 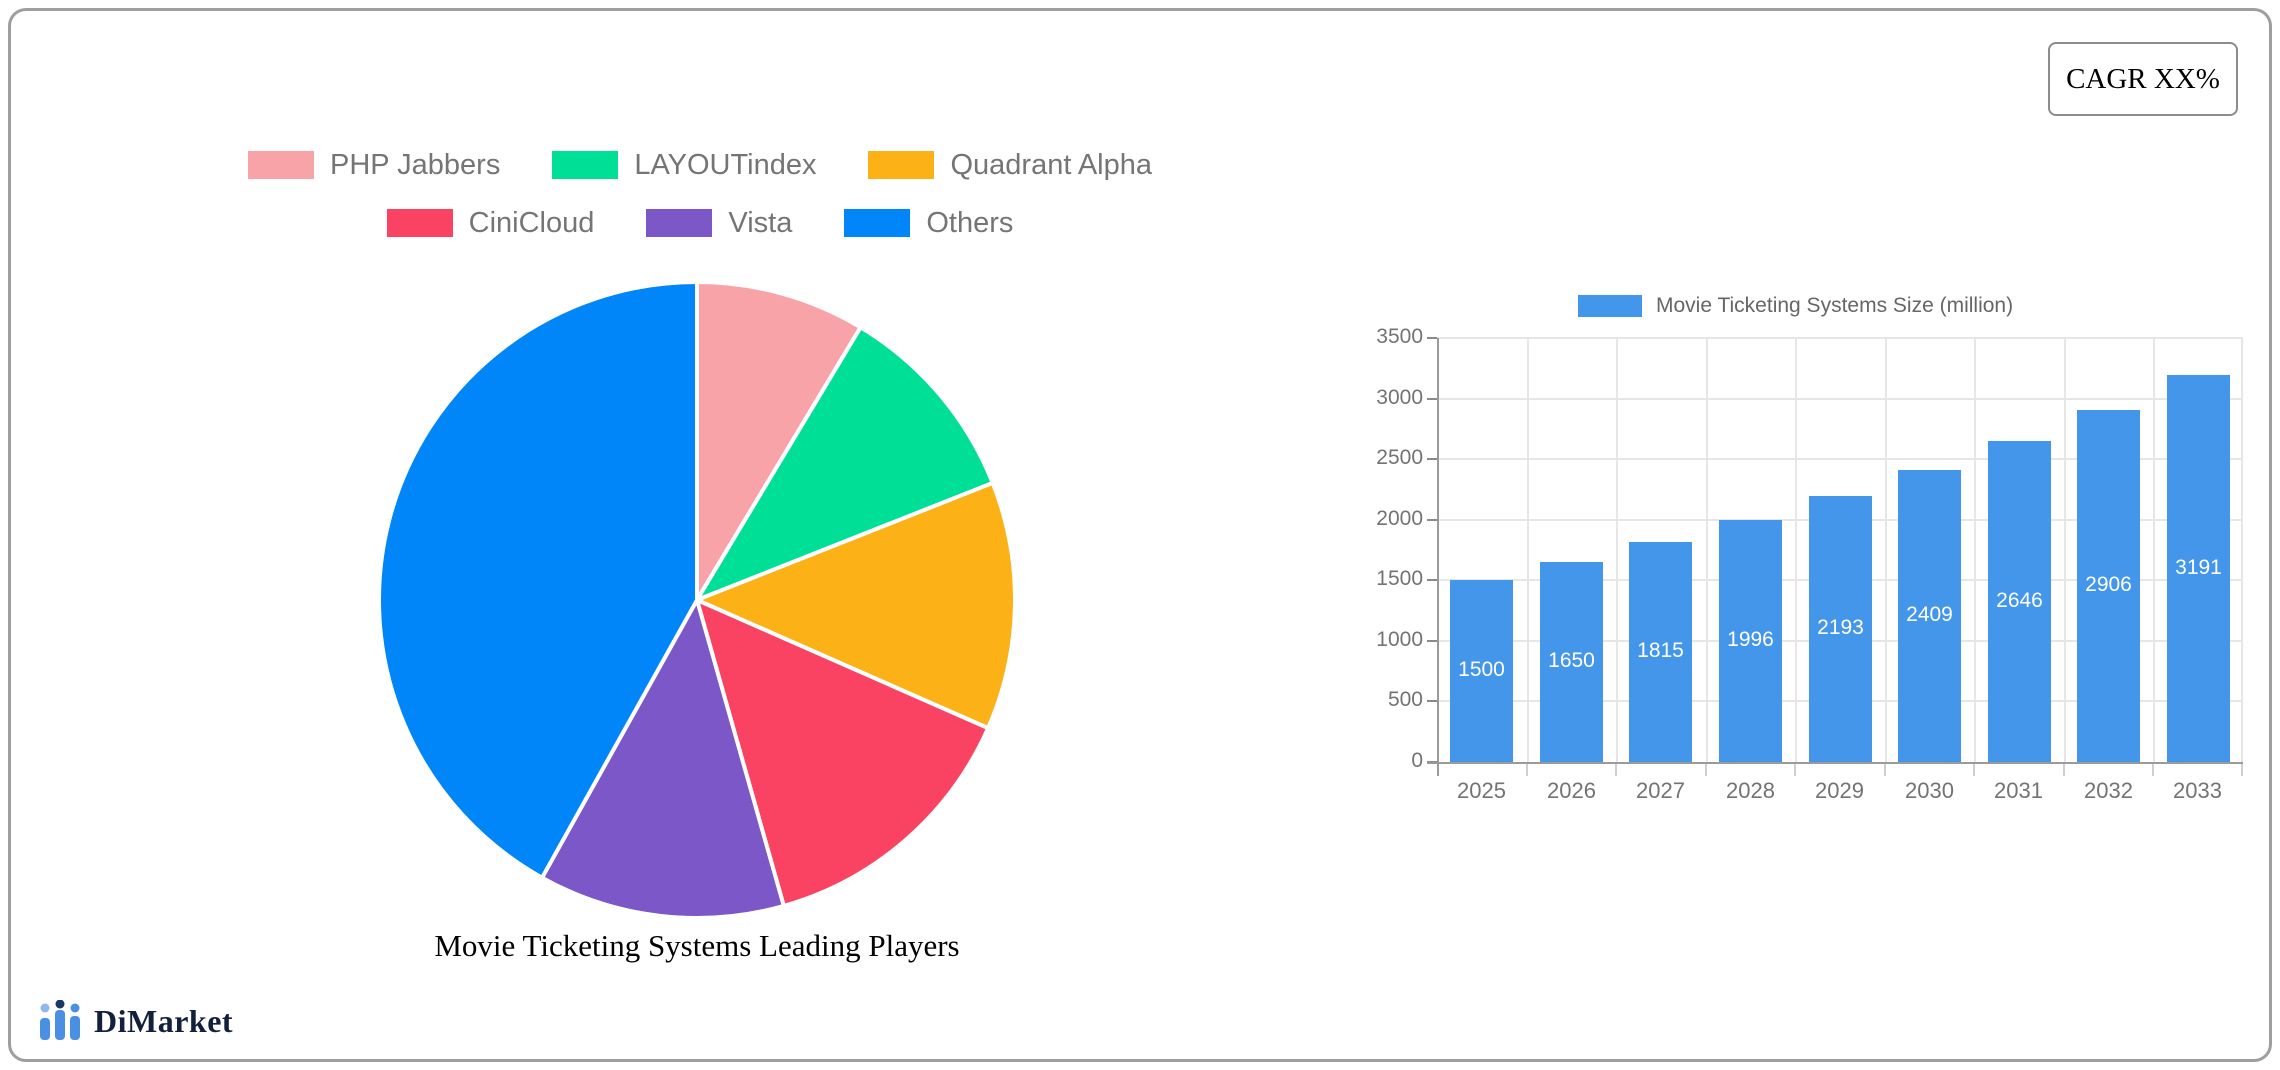 I want to click on dimarket-logo: DiMarket, so click(x=135, y=1021).